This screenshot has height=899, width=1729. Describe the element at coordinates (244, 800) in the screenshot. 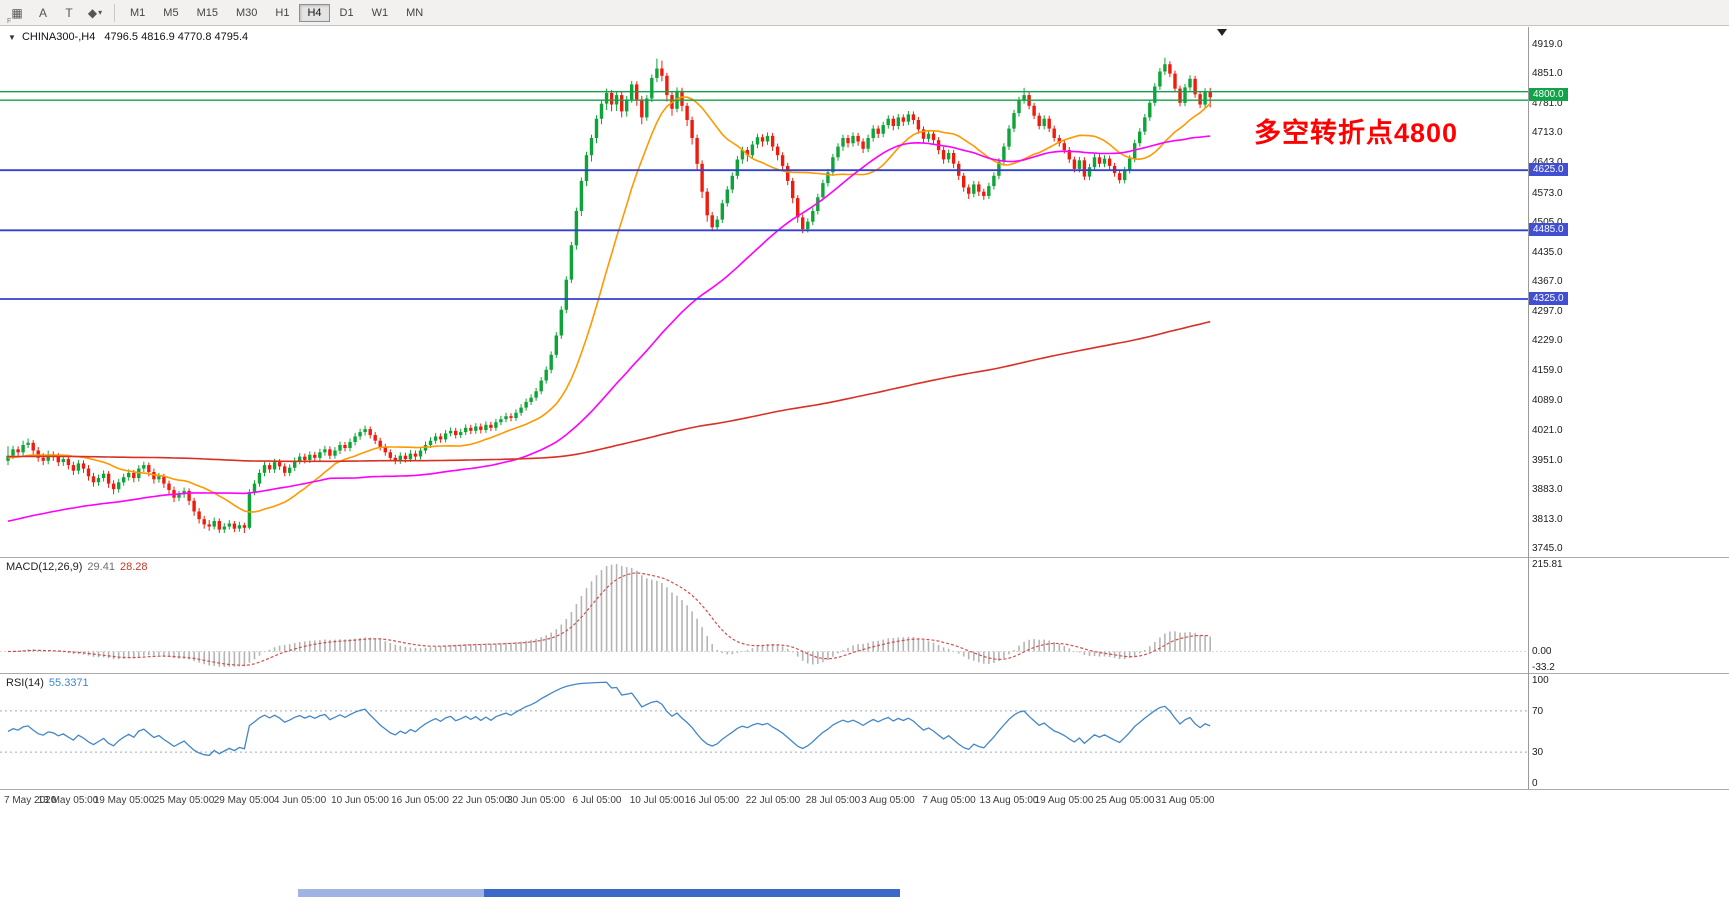

I see `time-axis-label: 29 May 05:00` at that location.